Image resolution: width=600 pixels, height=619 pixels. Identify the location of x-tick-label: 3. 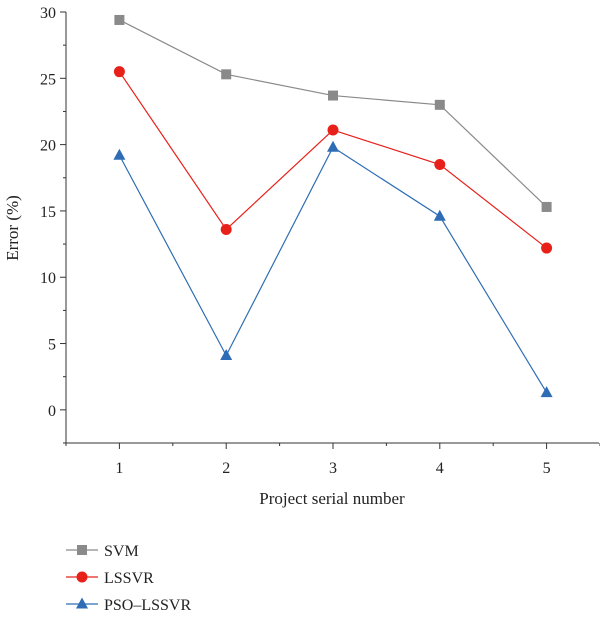
(333, 468).